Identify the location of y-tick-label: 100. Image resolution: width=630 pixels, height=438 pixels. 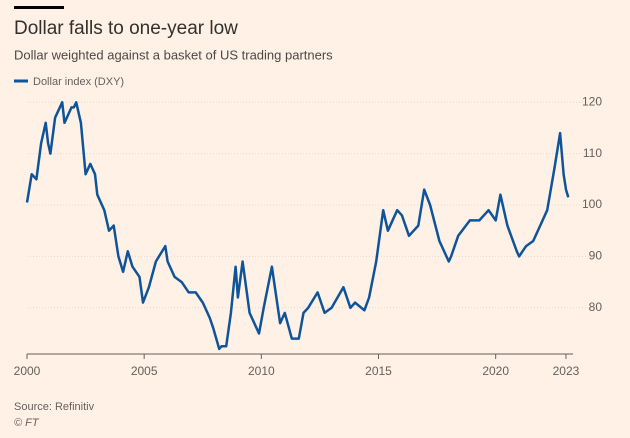
(592, 204).